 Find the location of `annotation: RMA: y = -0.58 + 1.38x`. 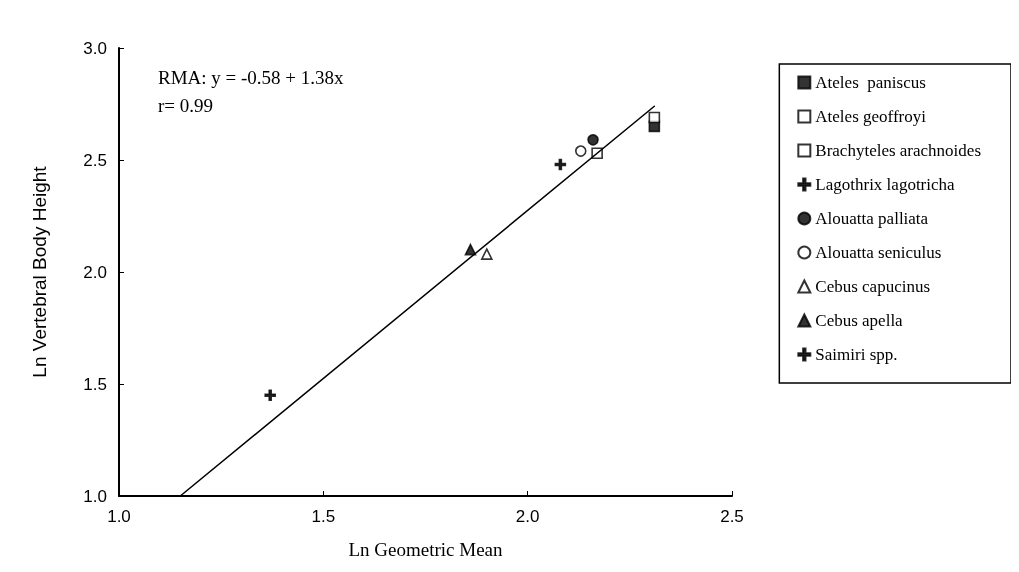

annotation: RMA: y = -0.58 + 1.38x is located at coordinates (251, 77).